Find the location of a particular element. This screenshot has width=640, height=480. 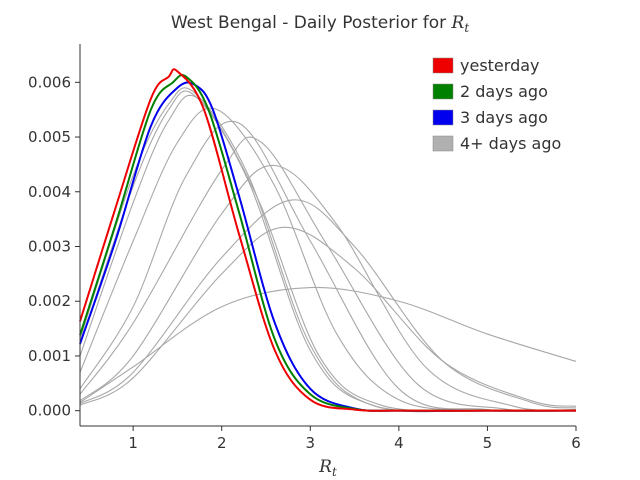

chart-title-text: West Bengal - Daily Posterior for is located at coordinates (311, 23).